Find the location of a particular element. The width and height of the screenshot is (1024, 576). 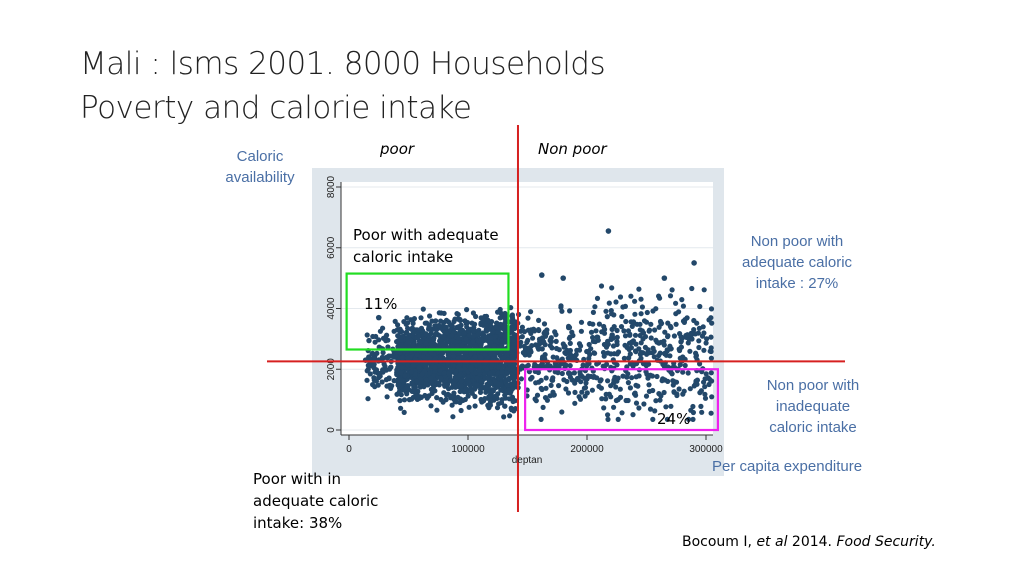

box-poor-adequate is located at coordinates (427, 311).